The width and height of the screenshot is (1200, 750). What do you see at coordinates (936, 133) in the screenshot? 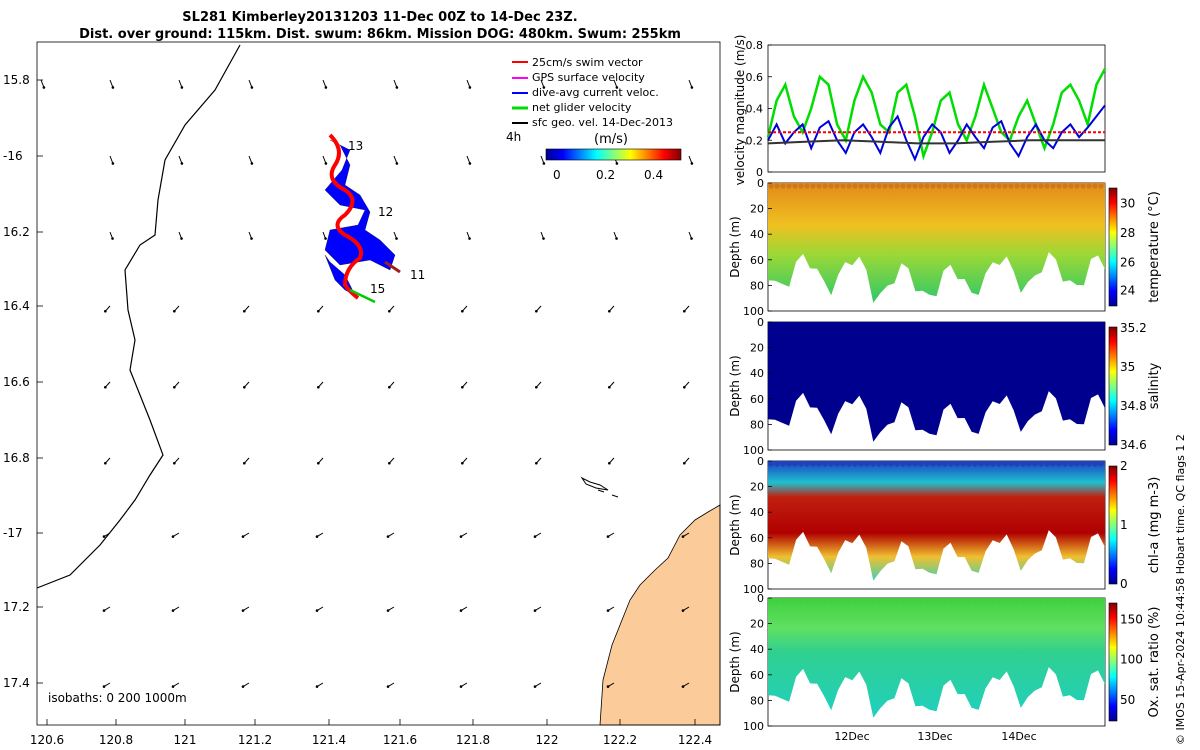
I see `velocity-series-line` at bounding box center [936, 133].